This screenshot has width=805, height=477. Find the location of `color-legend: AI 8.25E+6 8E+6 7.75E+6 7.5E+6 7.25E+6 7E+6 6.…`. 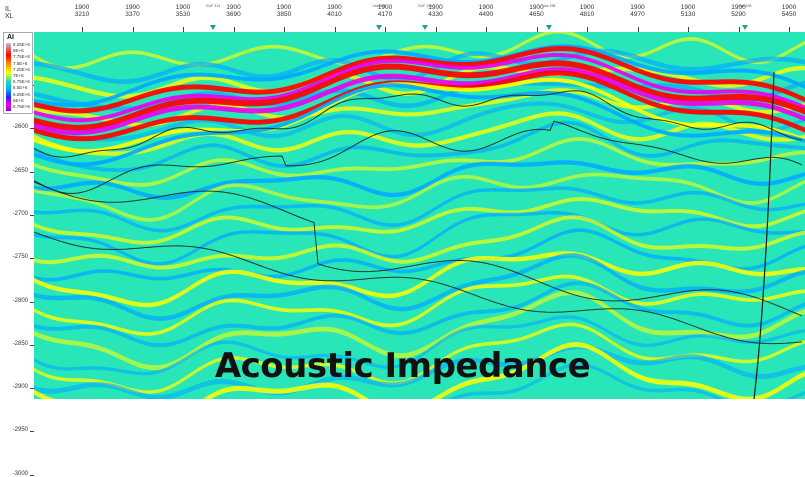

color-legend: AI 8.25E+6 8E+6 7.75E+6 7.5E+6 7.25E+6 7E+6 6.… is located at coordinates (18, 73).